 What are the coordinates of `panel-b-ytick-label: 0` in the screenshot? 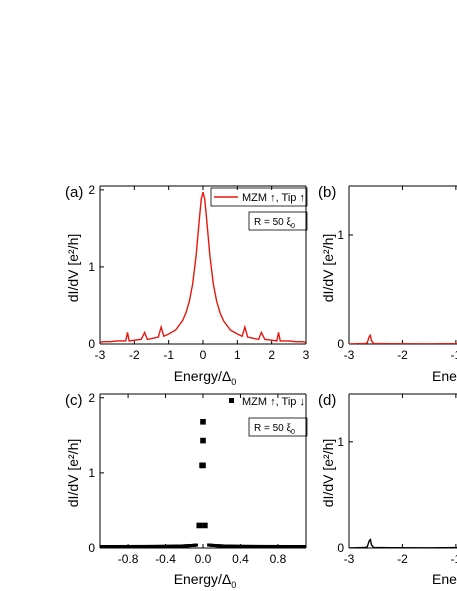 It's located at (340, 344).